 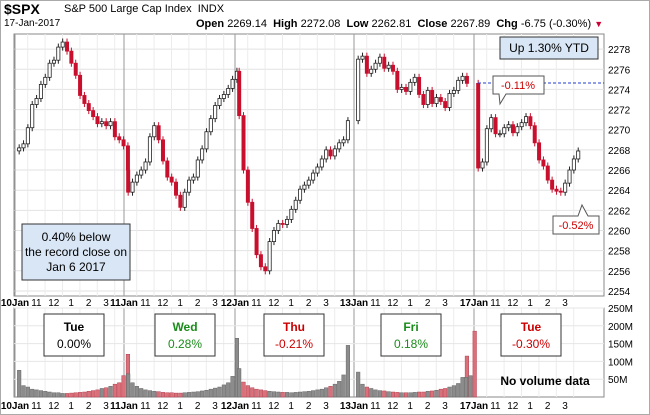 I want to click on record-note-line: Jan 6 2017, so click(x=76, y=267).